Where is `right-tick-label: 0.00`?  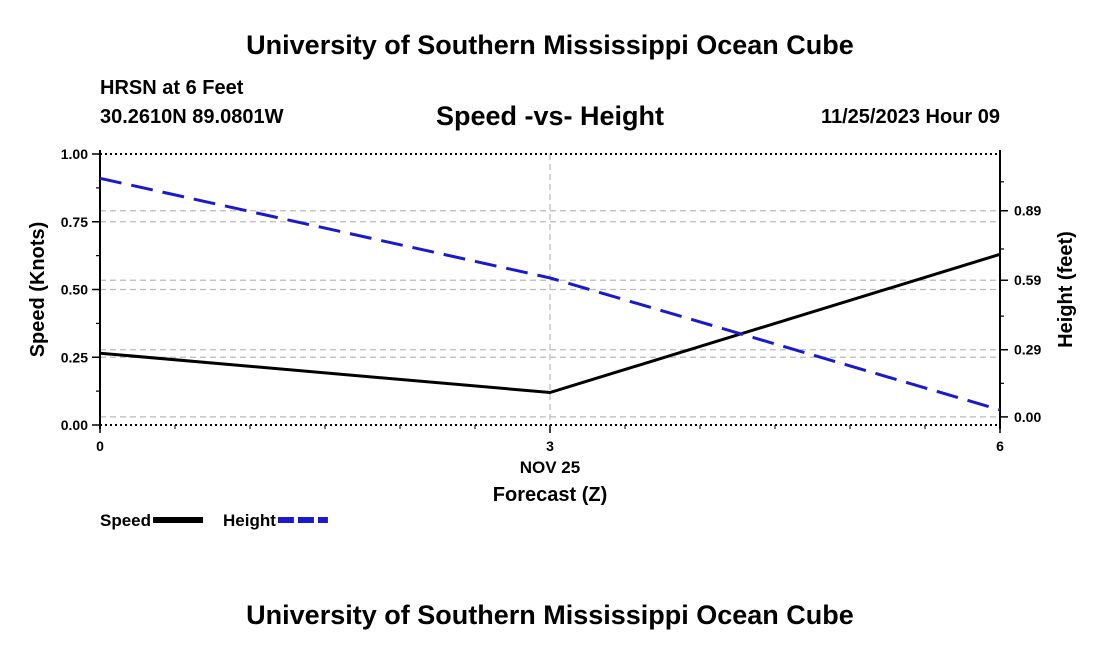
right-tick-label: 0.00 is located at coordinates (1027, 417).